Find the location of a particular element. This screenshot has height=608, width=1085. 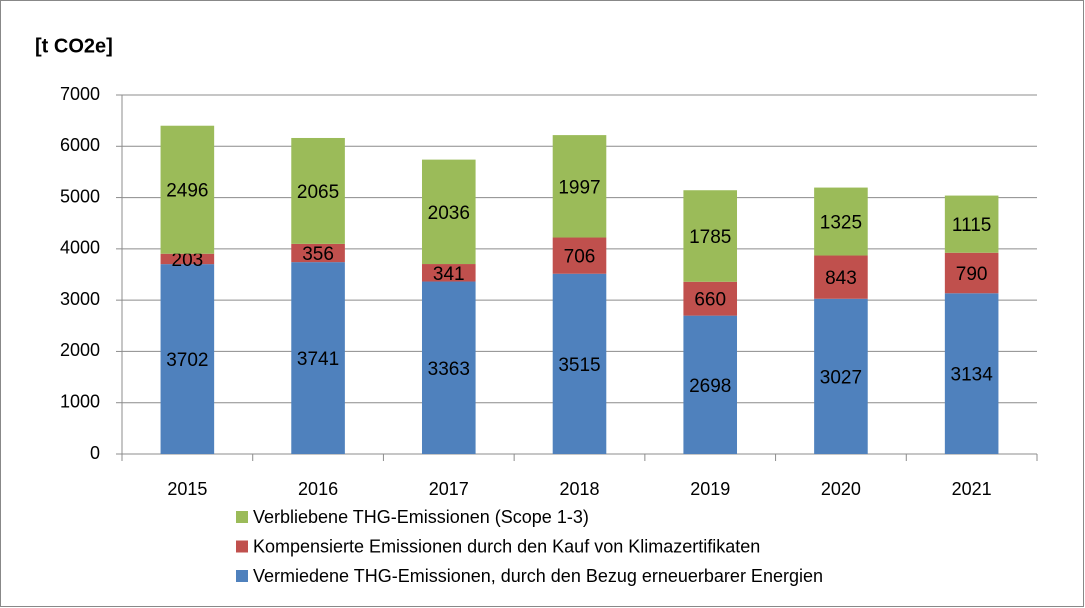

chart-title: [t CO2e] is located at coordinates (74, 46).